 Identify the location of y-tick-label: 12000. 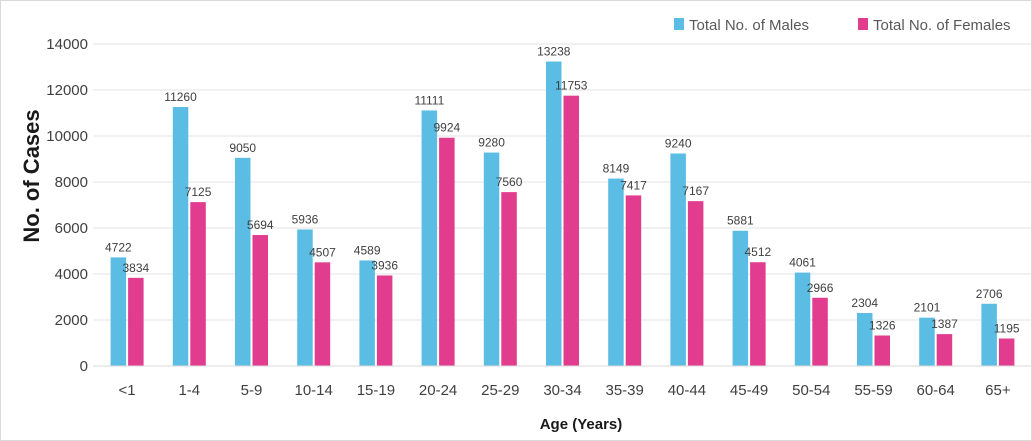
(67, 90).